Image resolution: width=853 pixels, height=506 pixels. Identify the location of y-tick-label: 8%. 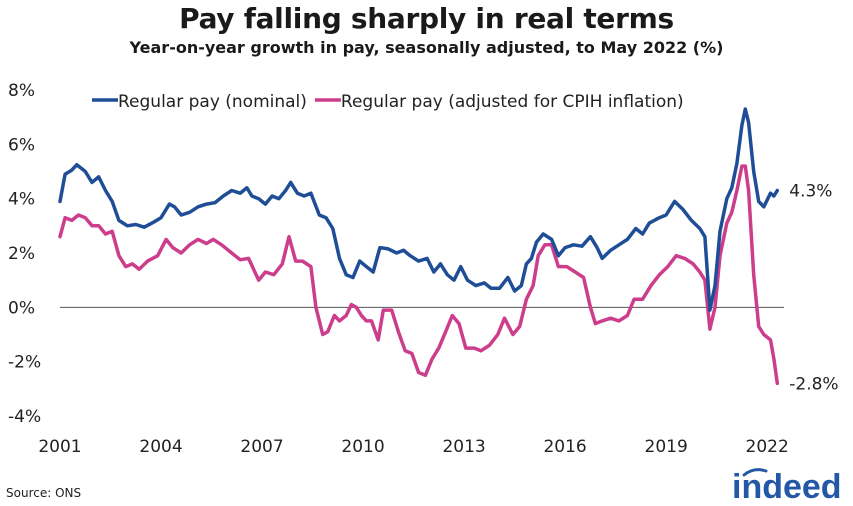
(21, 91).